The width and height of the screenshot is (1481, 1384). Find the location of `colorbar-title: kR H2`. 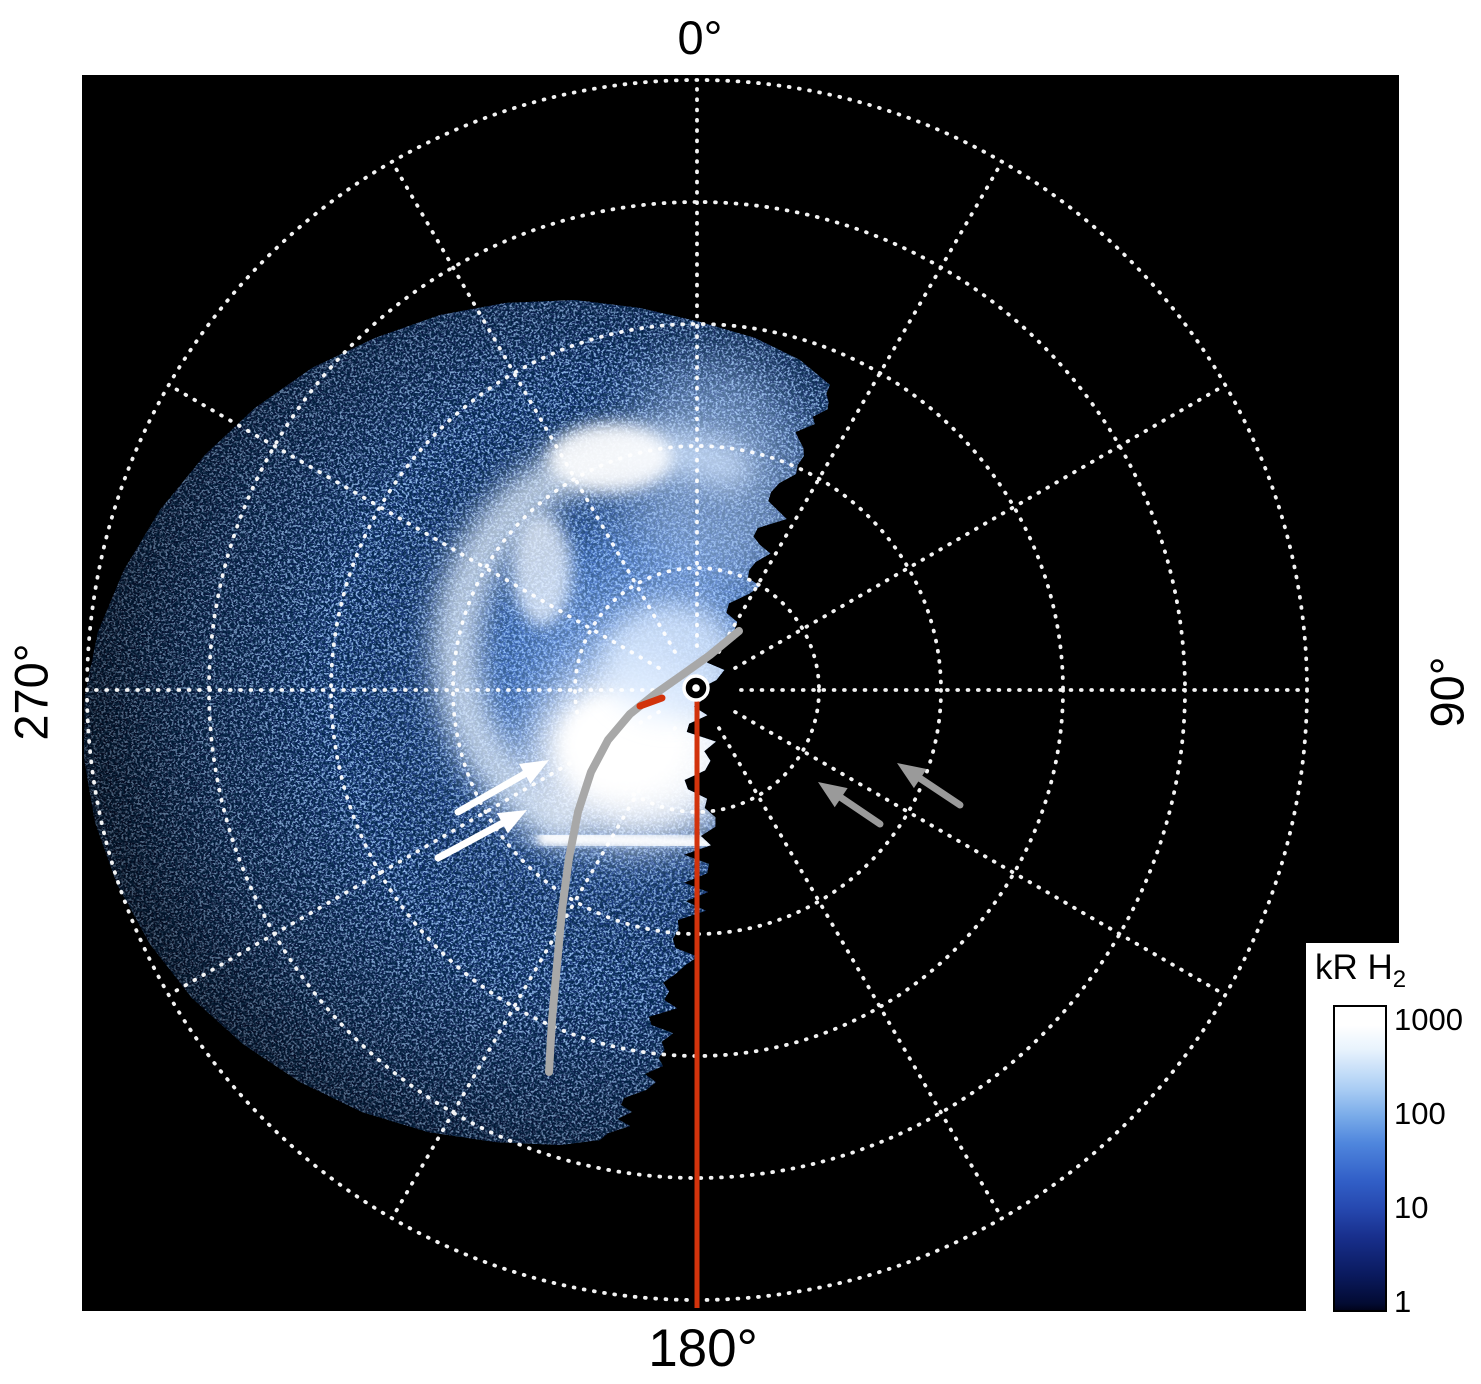

colorbar-title: kR H2 is located at coordinates (1360, 971).